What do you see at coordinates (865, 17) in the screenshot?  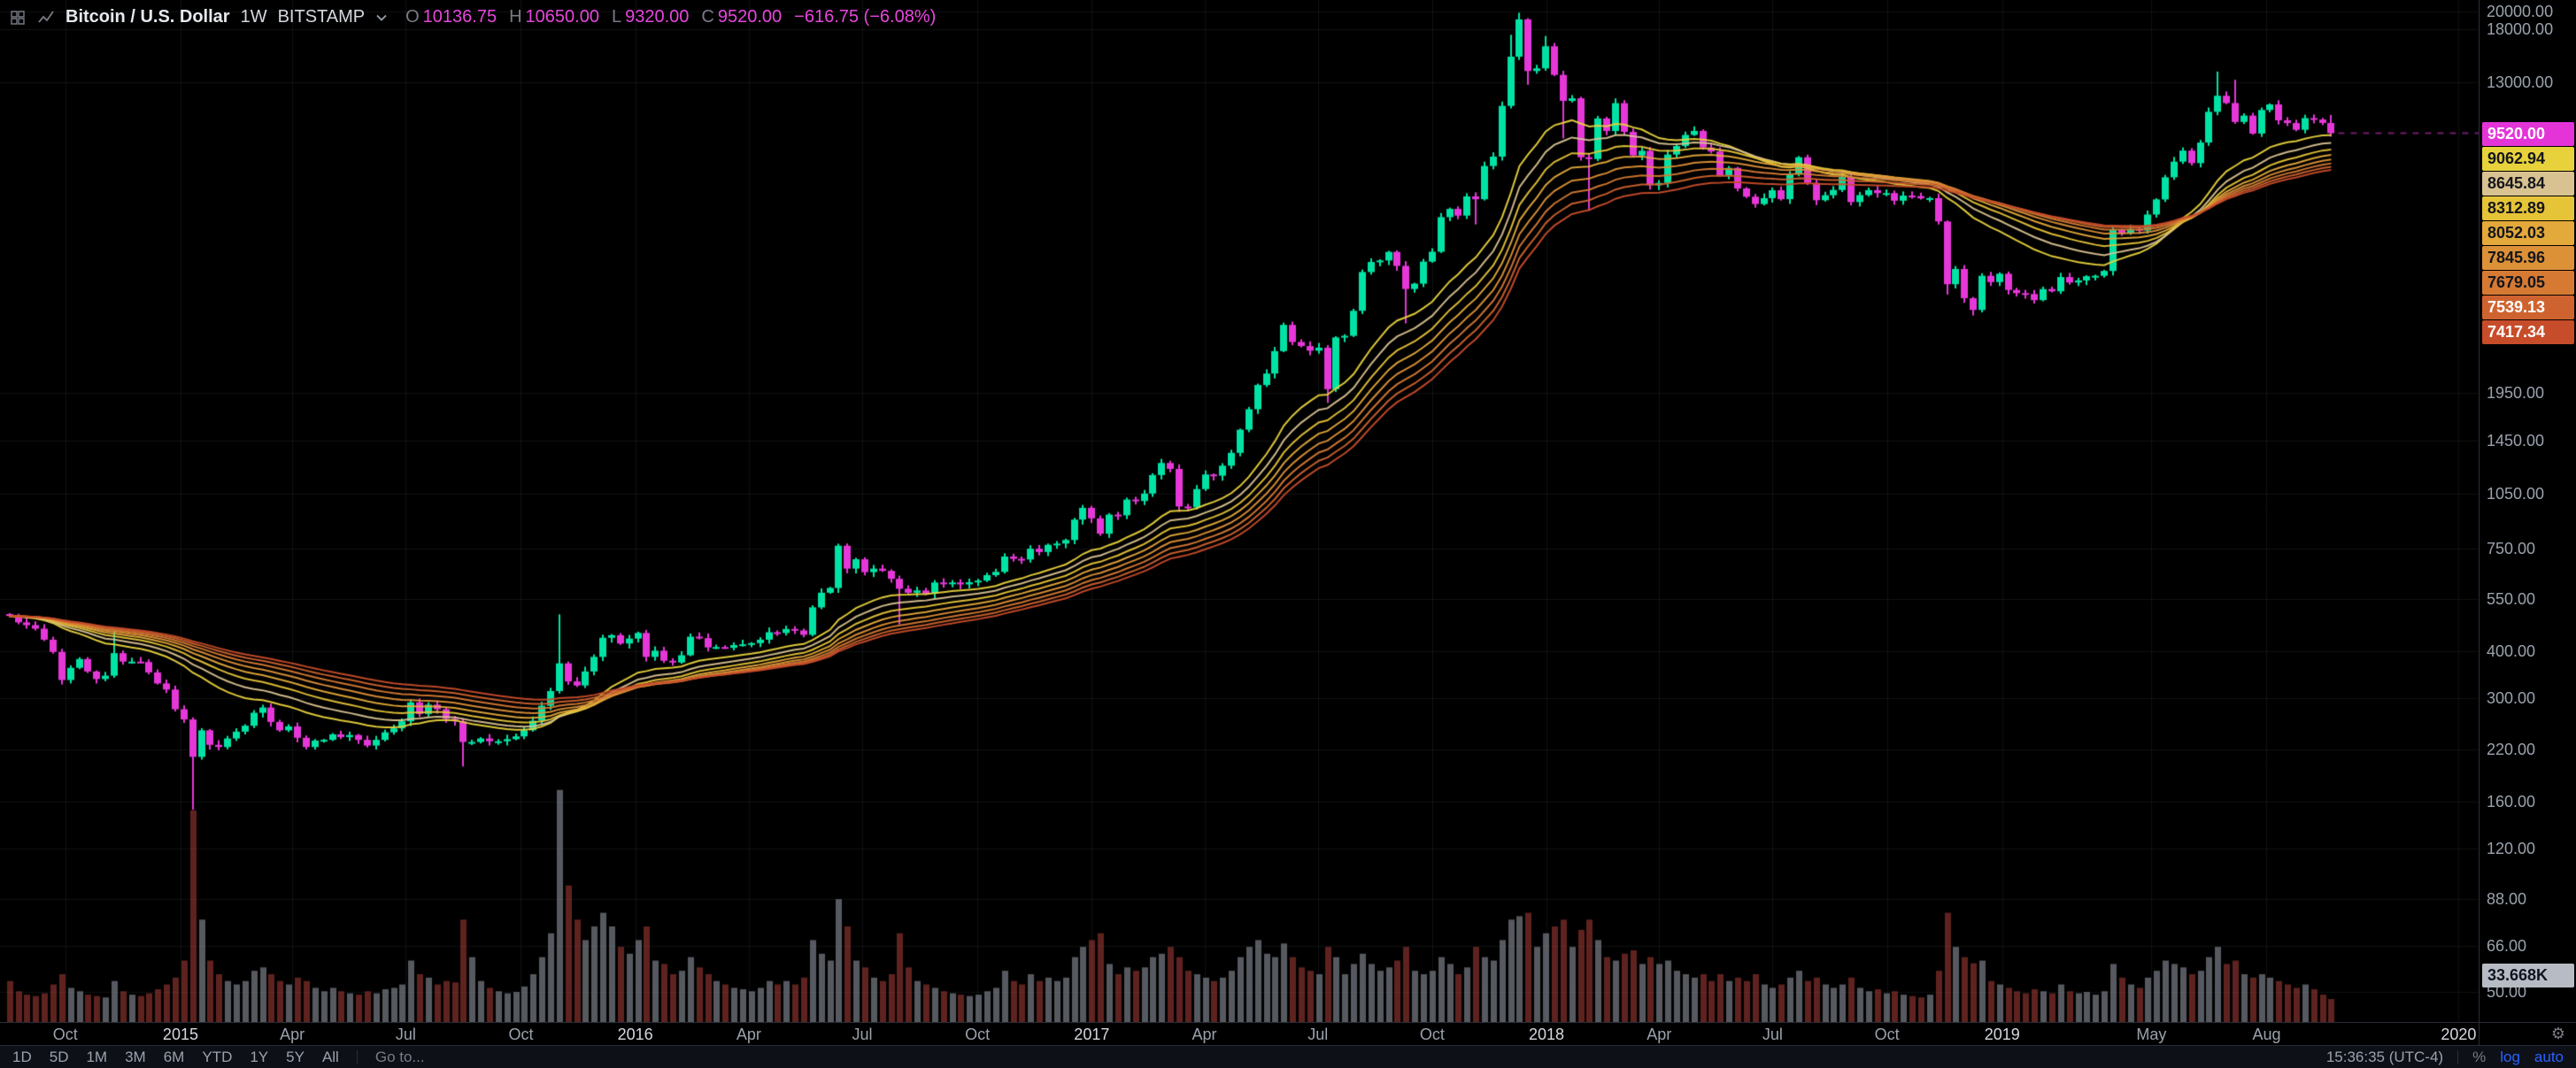 I see `change-readout: −616.75 (−6.08%)` at bounding box center [865, 17].